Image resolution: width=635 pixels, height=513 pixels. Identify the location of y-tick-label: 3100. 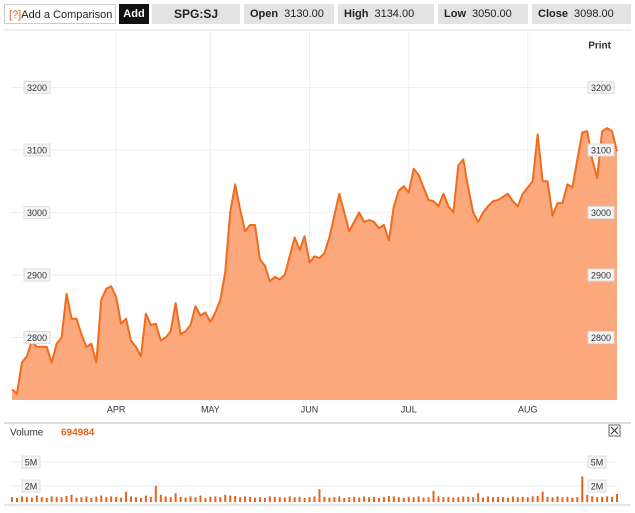
(601, 150).